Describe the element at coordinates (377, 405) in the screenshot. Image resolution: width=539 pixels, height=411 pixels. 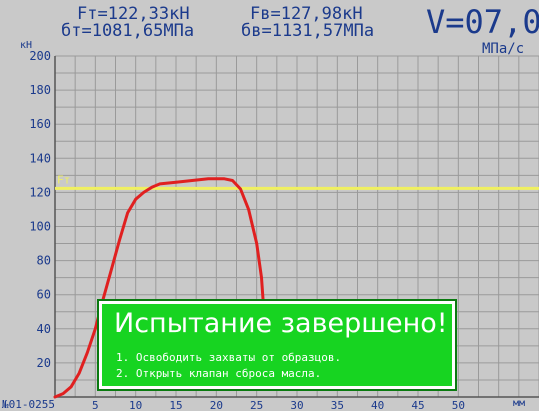
I see `x-tick-label: 40` at that location.